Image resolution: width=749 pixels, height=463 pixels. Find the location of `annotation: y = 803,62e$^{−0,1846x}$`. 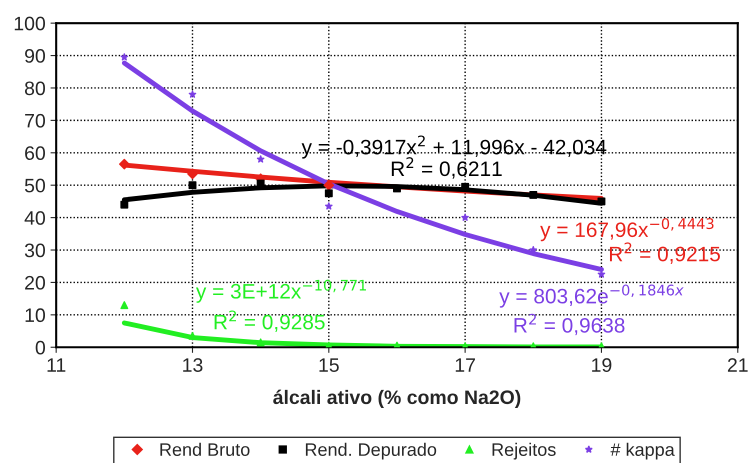

annotation: y = 803,62e$^{−0,1846x}$ is located at coordinates (591, 296).